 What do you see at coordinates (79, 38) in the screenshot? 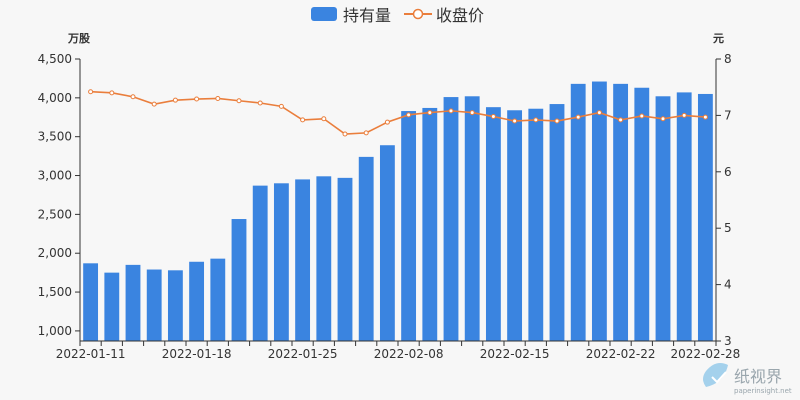
I see `left-axis-unit: 万股` at bounding box center [79, 38].